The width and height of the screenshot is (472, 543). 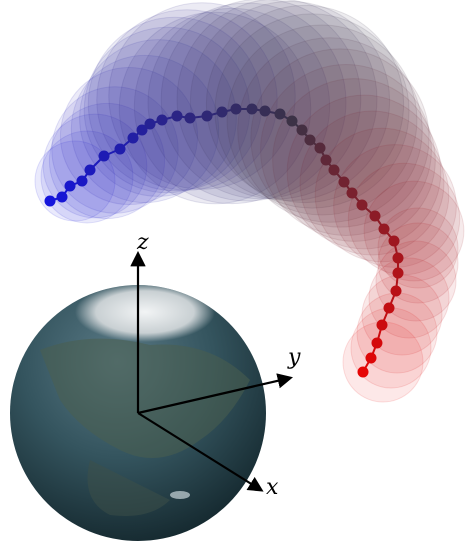 I want to click on y-label: y, so click(x=294, y=357).